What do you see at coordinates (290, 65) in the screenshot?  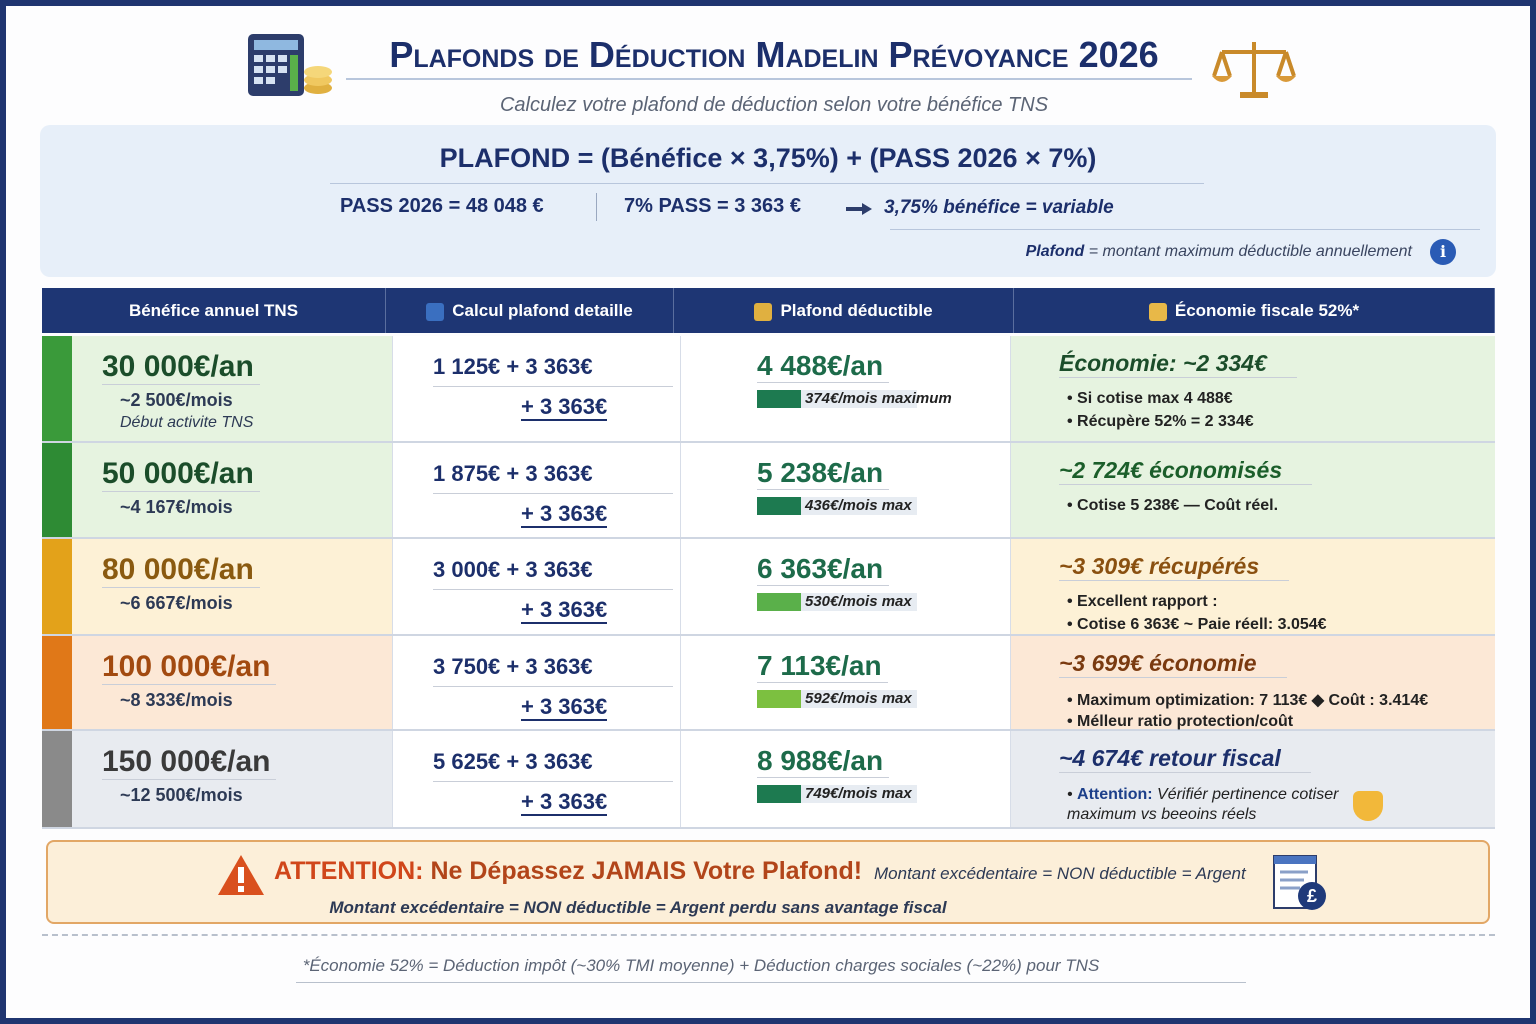 I see `calculator-icon` at bounding box center [290, 65].